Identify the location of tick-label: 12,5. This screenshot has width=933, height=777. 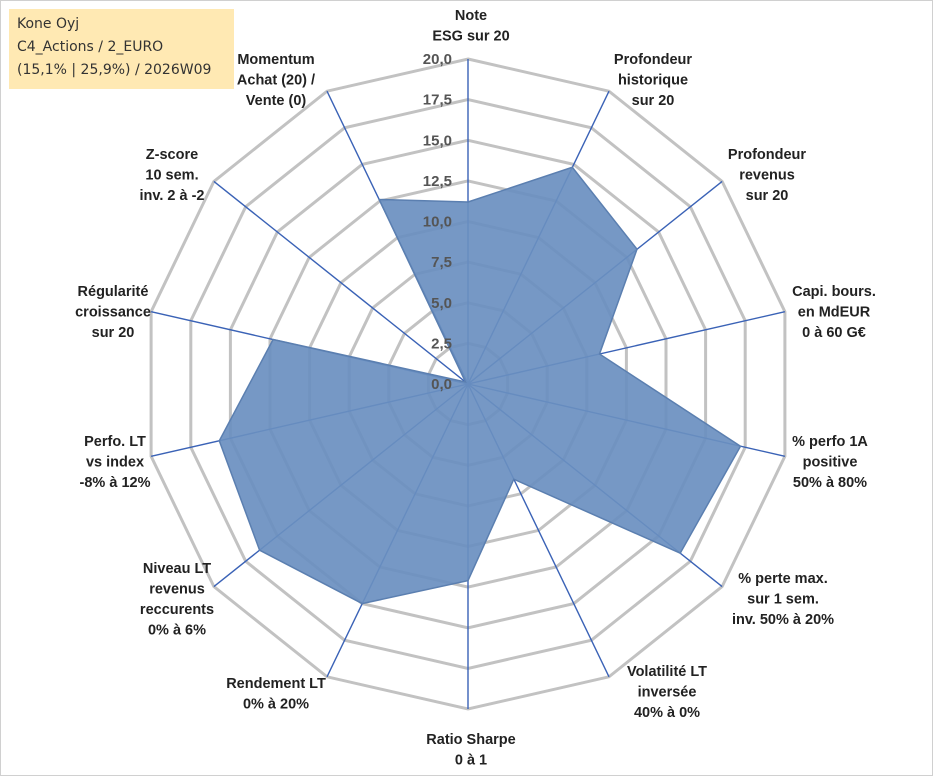
(437, 181).